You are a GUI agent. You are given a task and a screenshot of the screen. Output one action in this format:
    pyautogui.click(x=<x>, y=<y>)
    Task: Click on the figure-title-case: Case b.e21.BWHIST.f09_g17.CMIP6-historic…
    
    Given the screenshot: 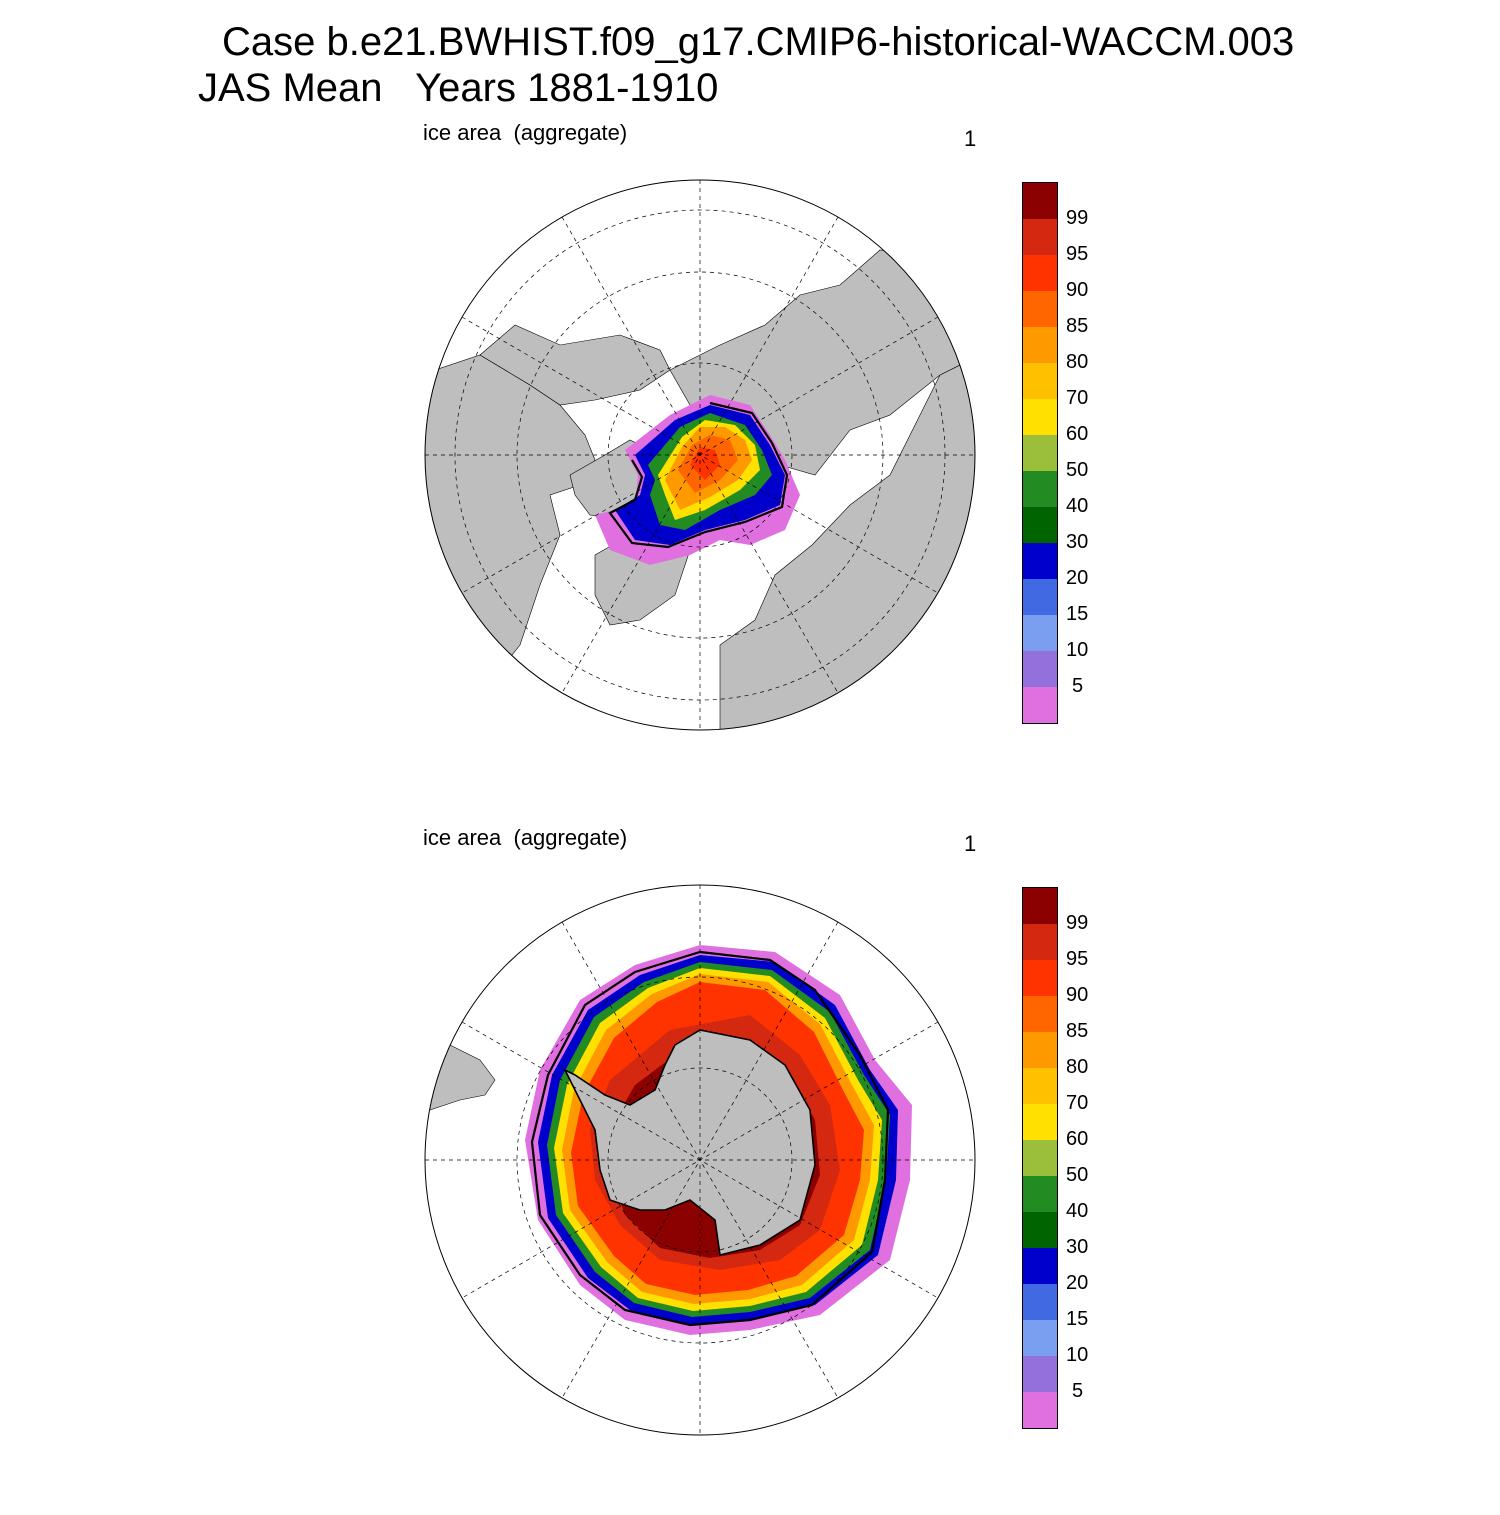 What is the action you would take?
    pyautogui.click(x=758, y=42)
    